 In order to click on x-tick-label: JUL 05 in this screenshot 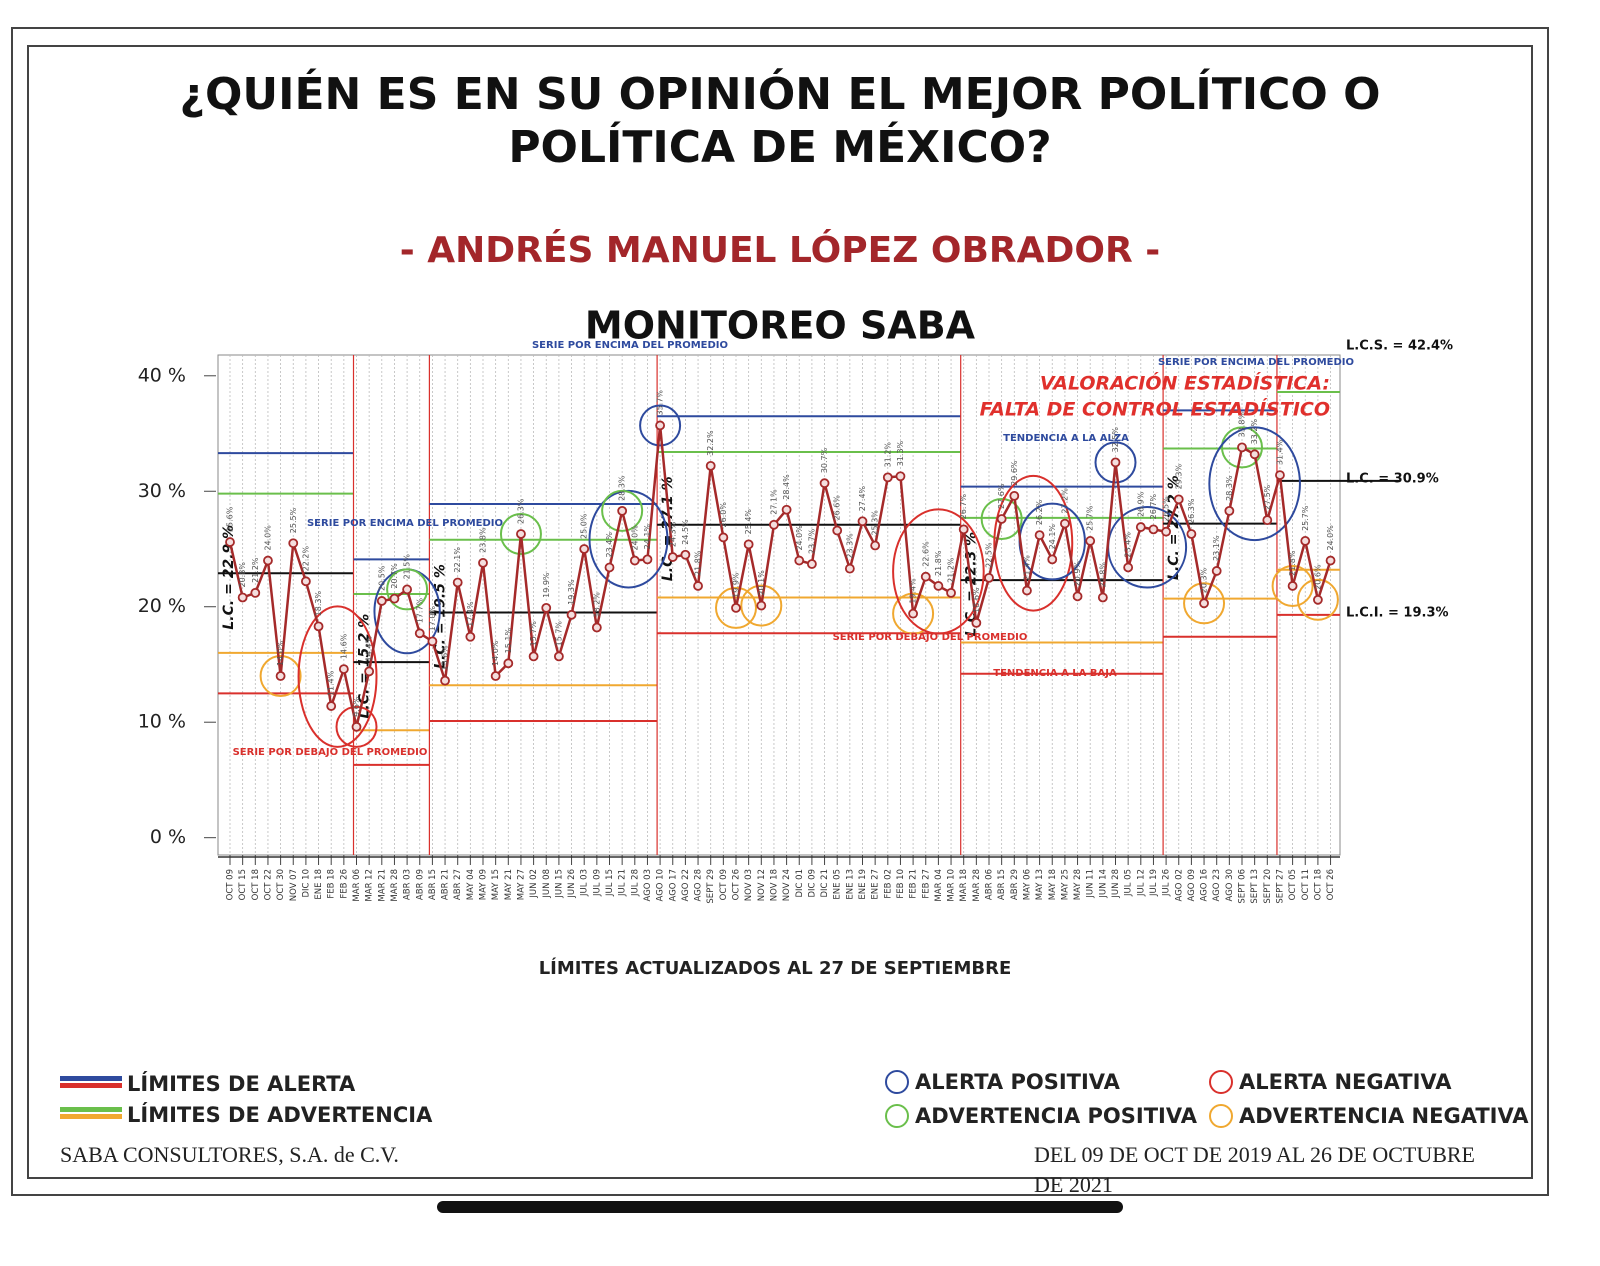, I will do `click(1129, 883)`.